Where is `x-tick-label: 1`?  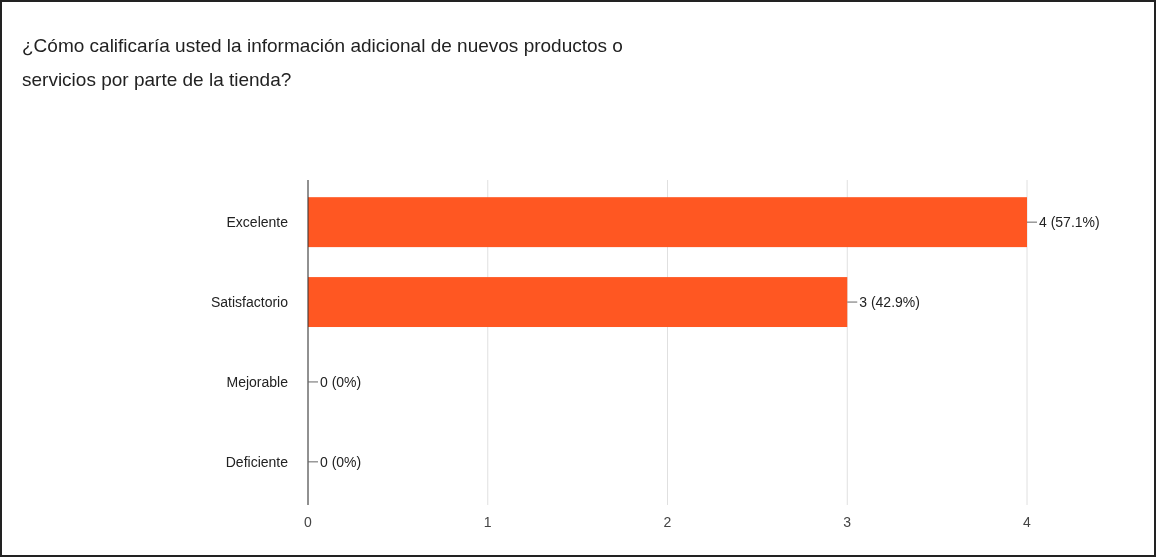
x-tick-label: 1 is located at coordinates (487, 522).